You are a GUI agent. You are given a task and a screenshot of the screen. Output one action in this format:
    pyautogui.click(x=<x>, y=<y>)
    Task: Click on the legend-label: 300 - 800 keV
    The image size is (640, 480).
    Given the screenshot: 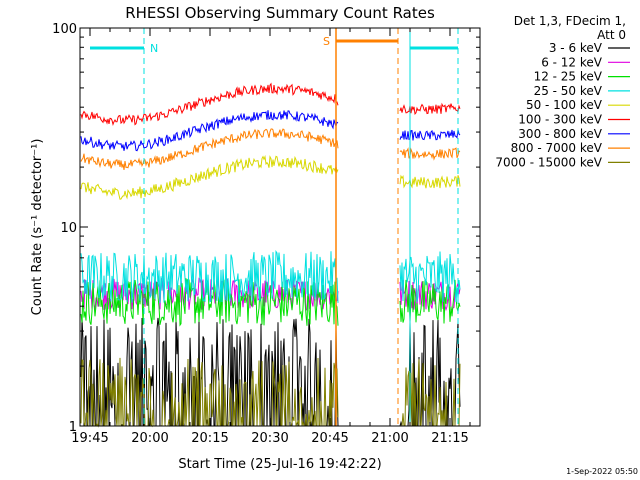 What is the action you would take?
    pyautogui.click(x=560, y=134)
    